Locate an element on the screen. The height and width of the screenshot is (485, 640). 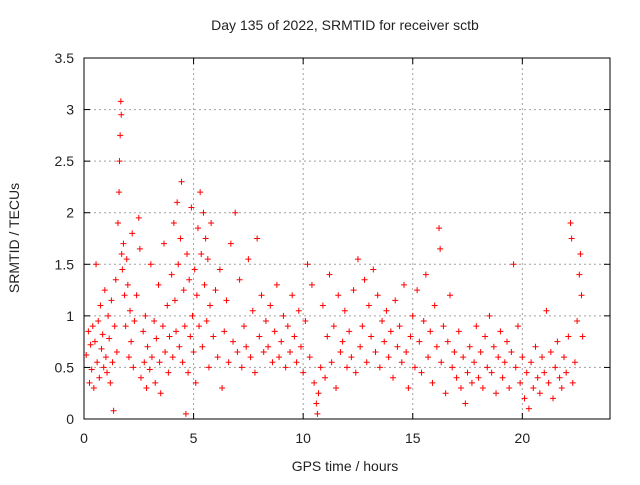
x-axis-label: GPS time / hours is located at coordinates (345, 466).